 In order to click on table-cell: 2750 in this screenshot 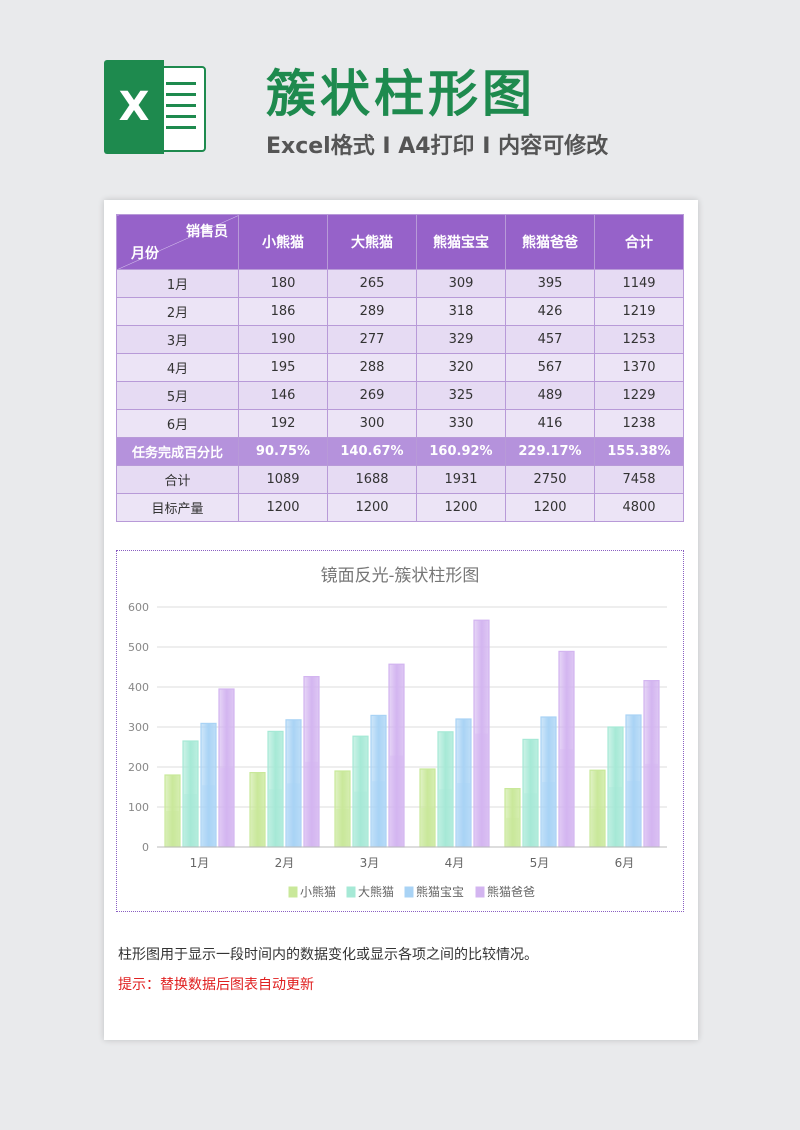, I will do `click(550, 479)`.